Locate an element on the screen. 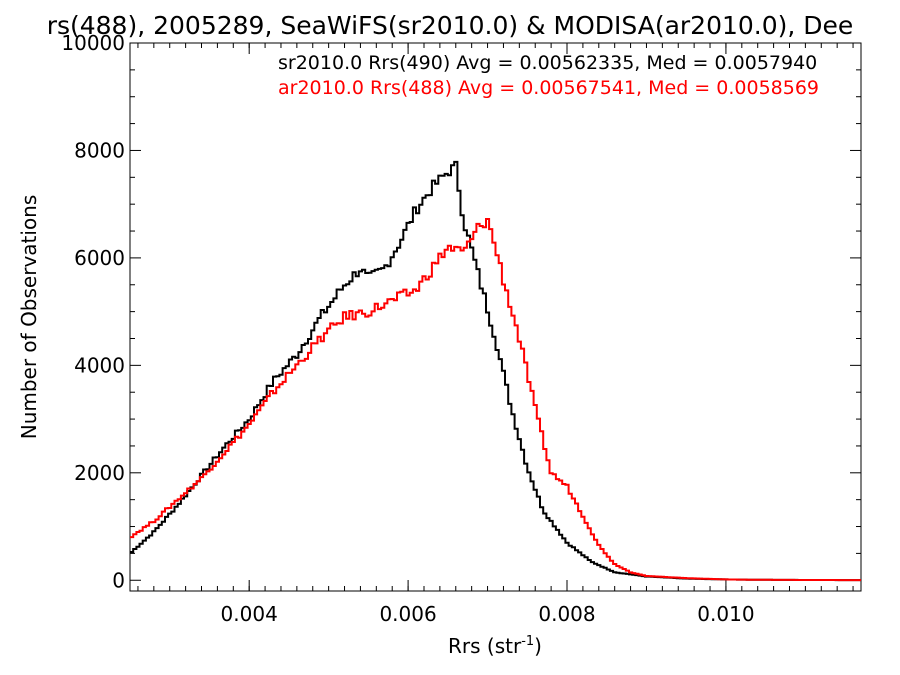 This screenshot has height=675, width=900. x-tick-label: 0.008 is located at coordinates (566, 614).